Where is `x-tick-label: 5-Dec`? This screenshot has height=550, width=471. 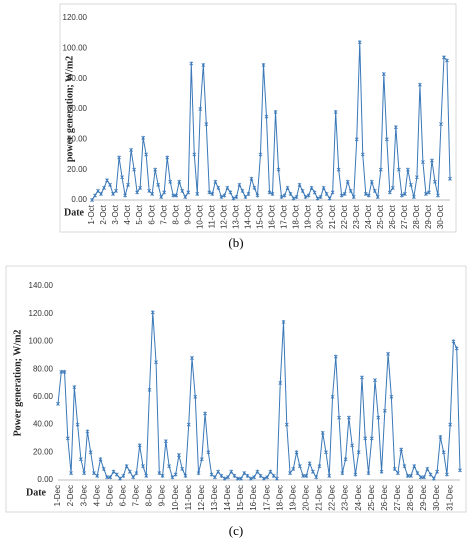
x-tick-label: 5-Dec is located at coordinates (109, 495).